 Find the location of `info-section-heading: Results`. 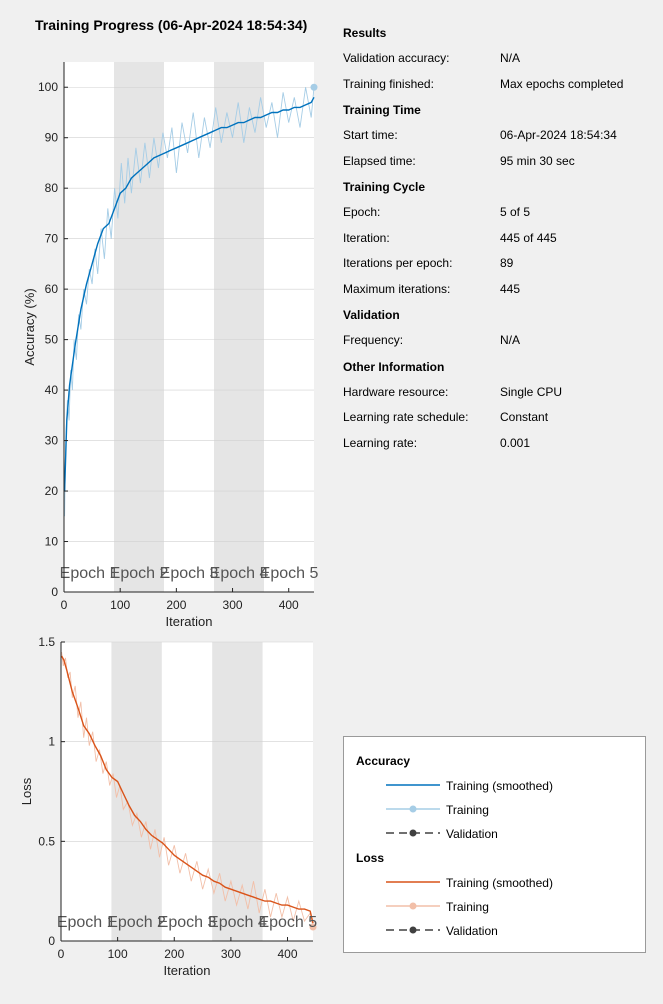

info-section-heading: Results is located at coordinates (365, 33).